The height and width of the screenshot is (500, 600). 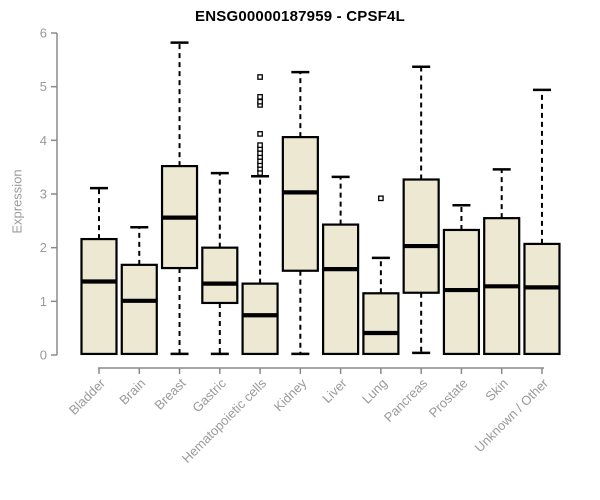 What do you see at coordinates (43, 355) in the screenshot?
I see `y-tick-label: 0` at bounding box center [43, 355].